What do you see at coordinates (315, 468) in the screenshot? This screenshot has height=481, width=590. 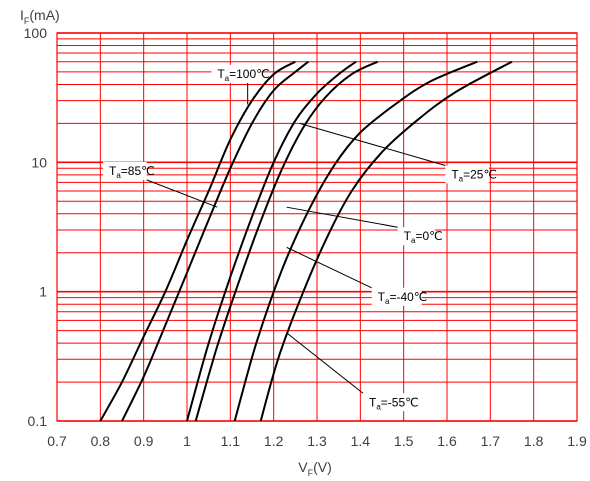 I see `x-axis-title: VF(V)` at bounding box center [315, 468].